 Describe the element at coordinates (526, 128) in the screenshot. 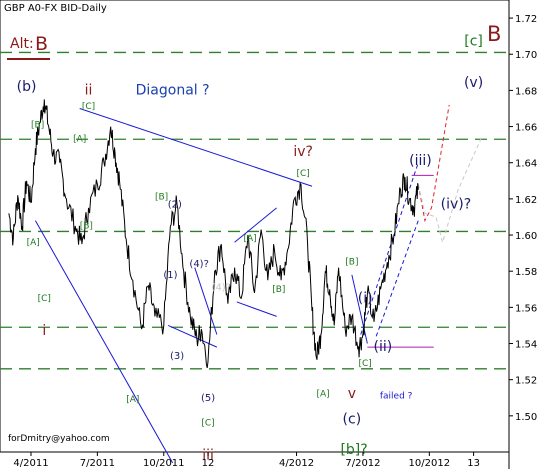

I see `y-tick-label: 1.66` at that location.